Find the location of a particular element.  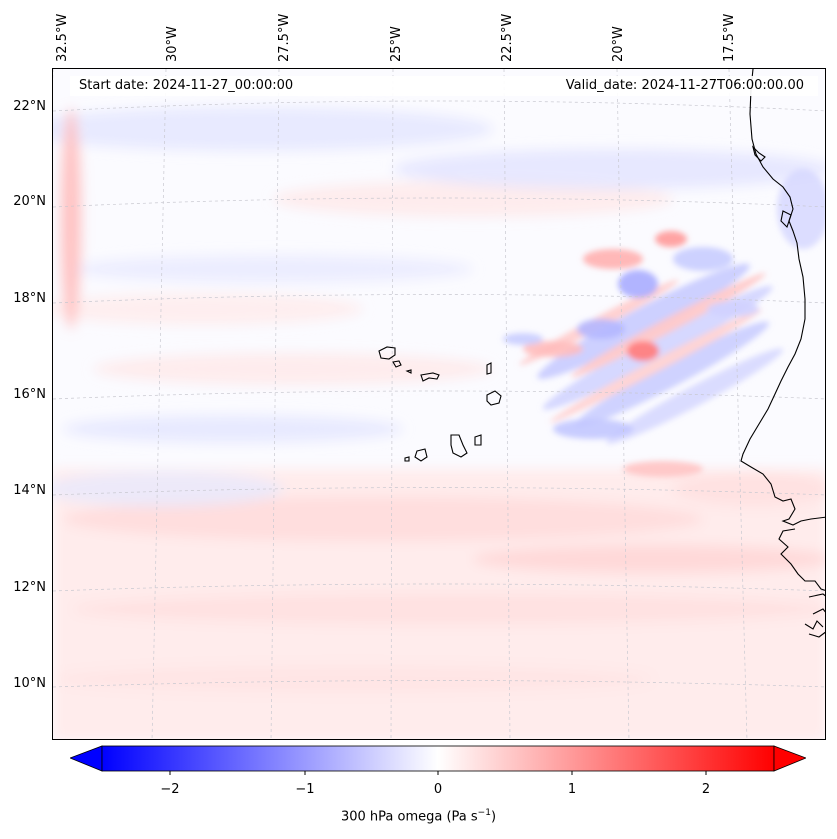

colorbar-extend-right is located at coordinates (789, 758).